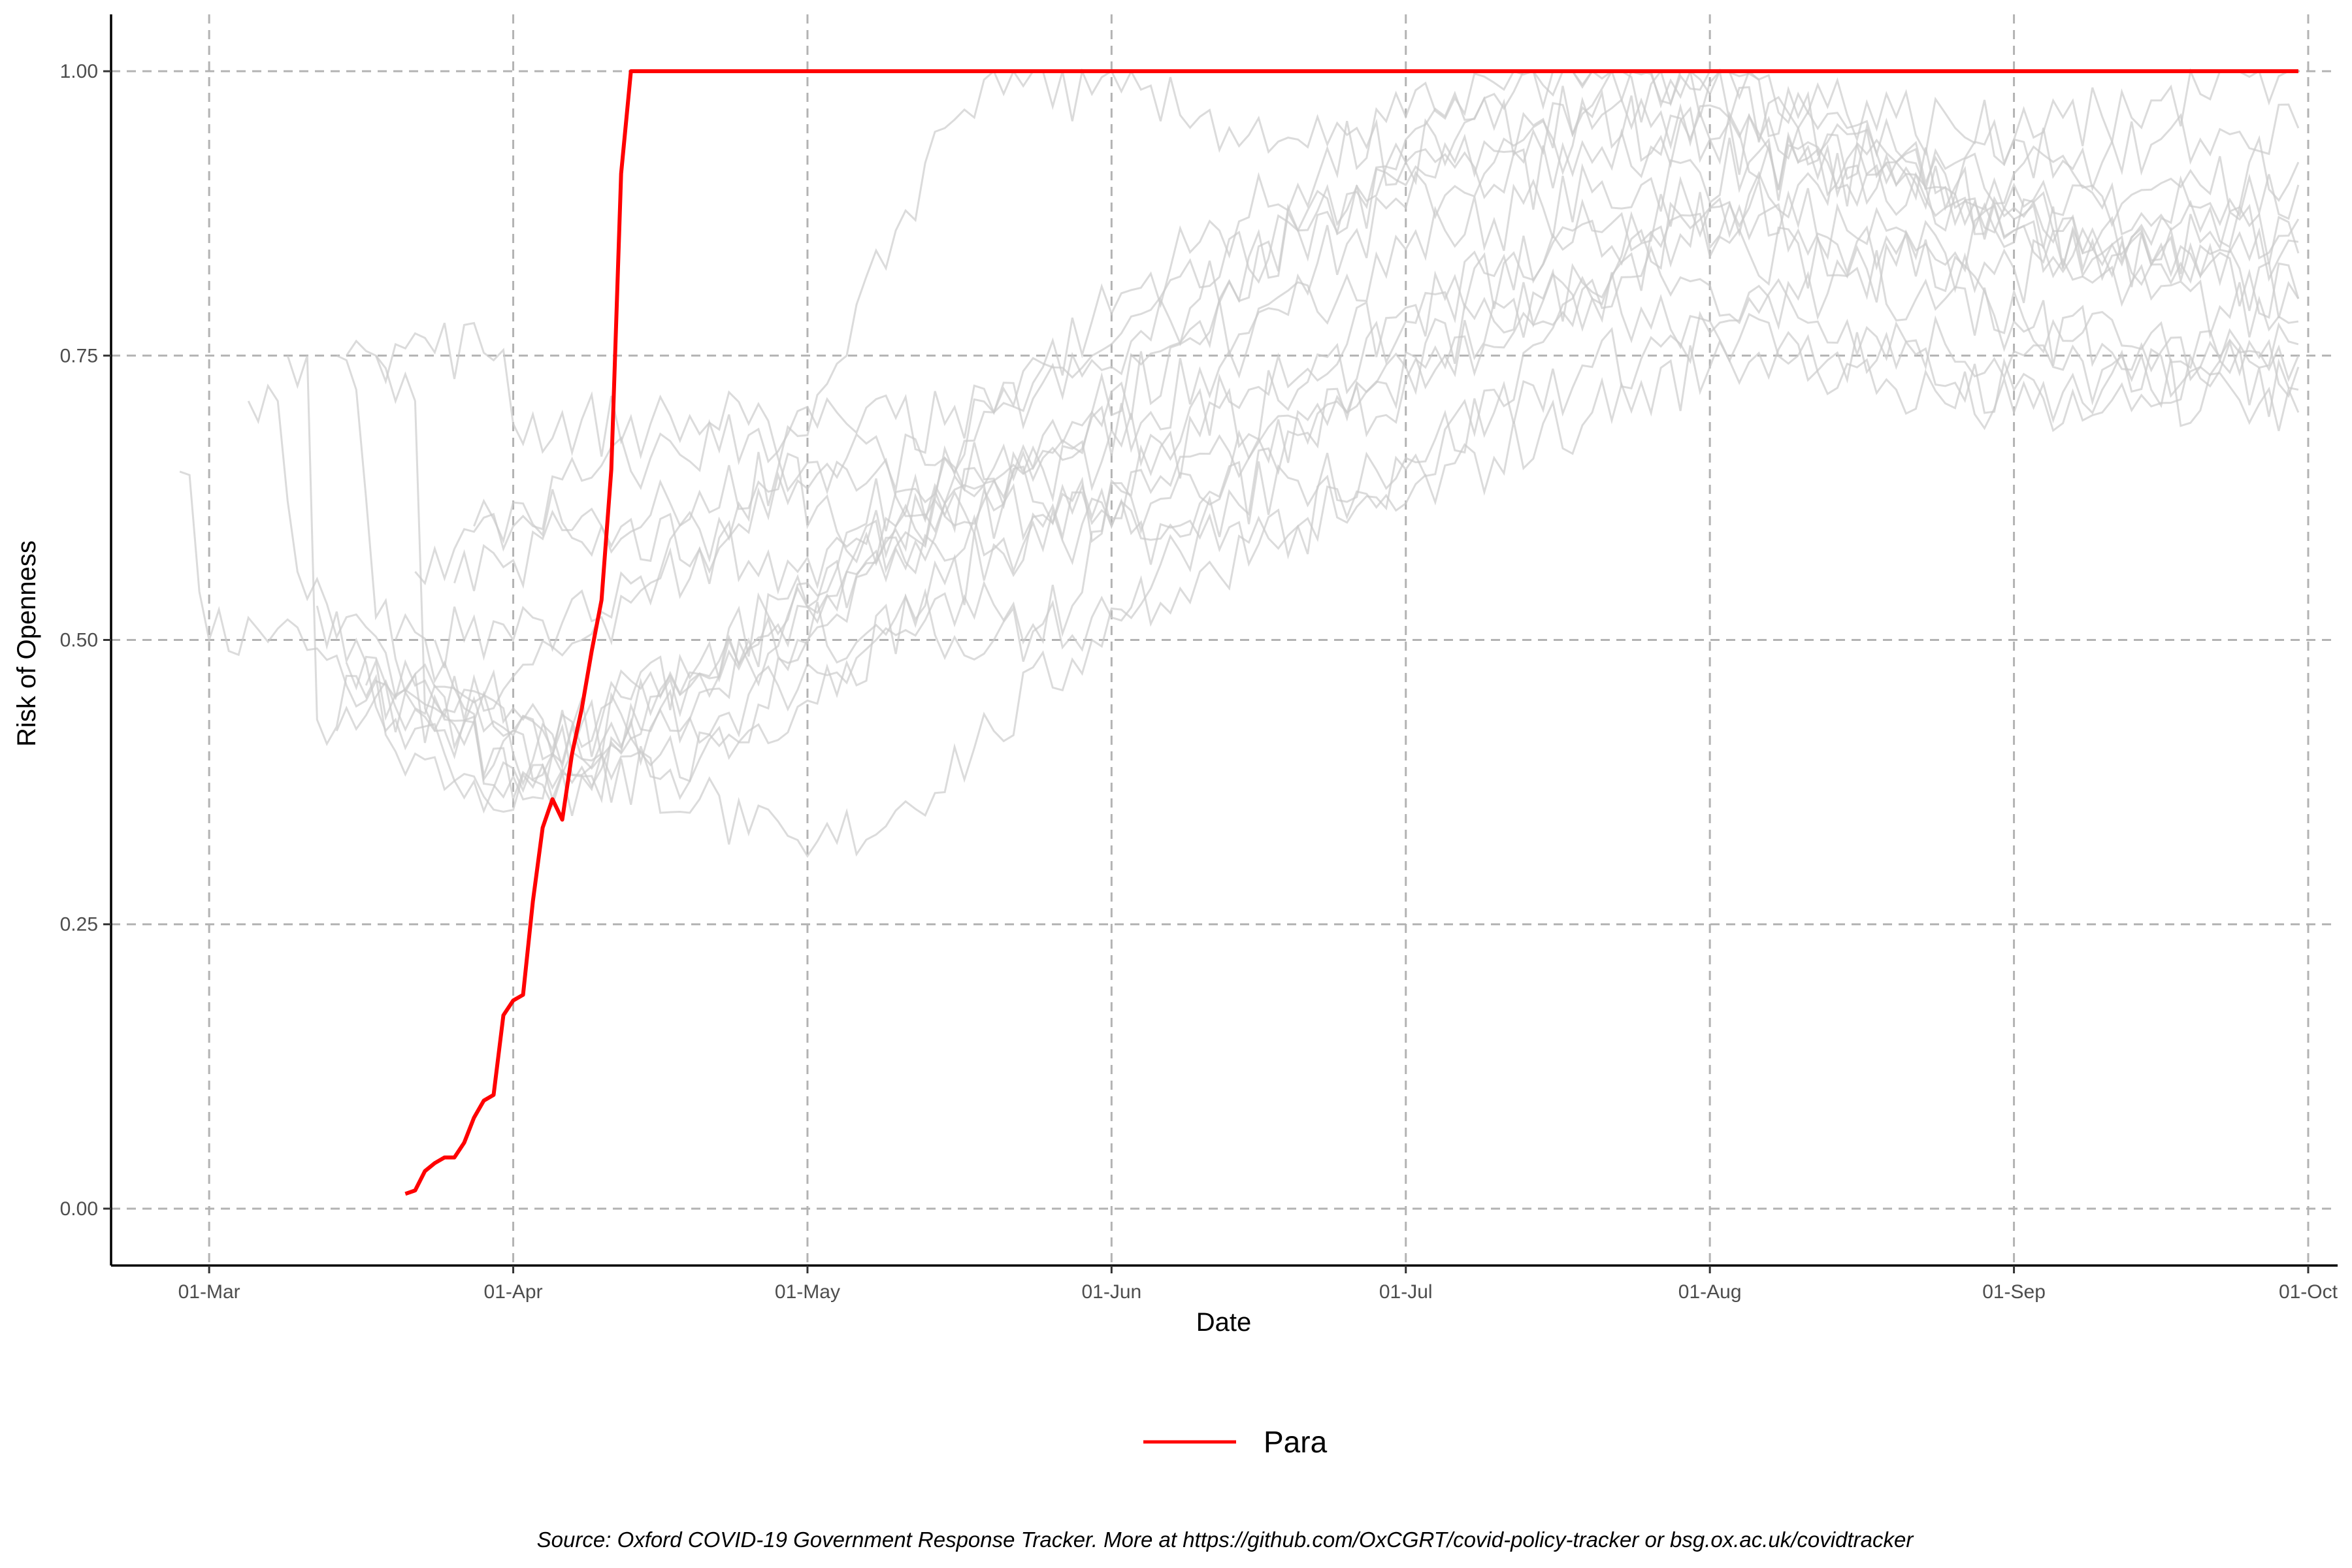  What do you see at coordinates (26, 643) in the screenshot?
I see `y-axis-title: Risk of Openness` at bounding box center [26, 643].